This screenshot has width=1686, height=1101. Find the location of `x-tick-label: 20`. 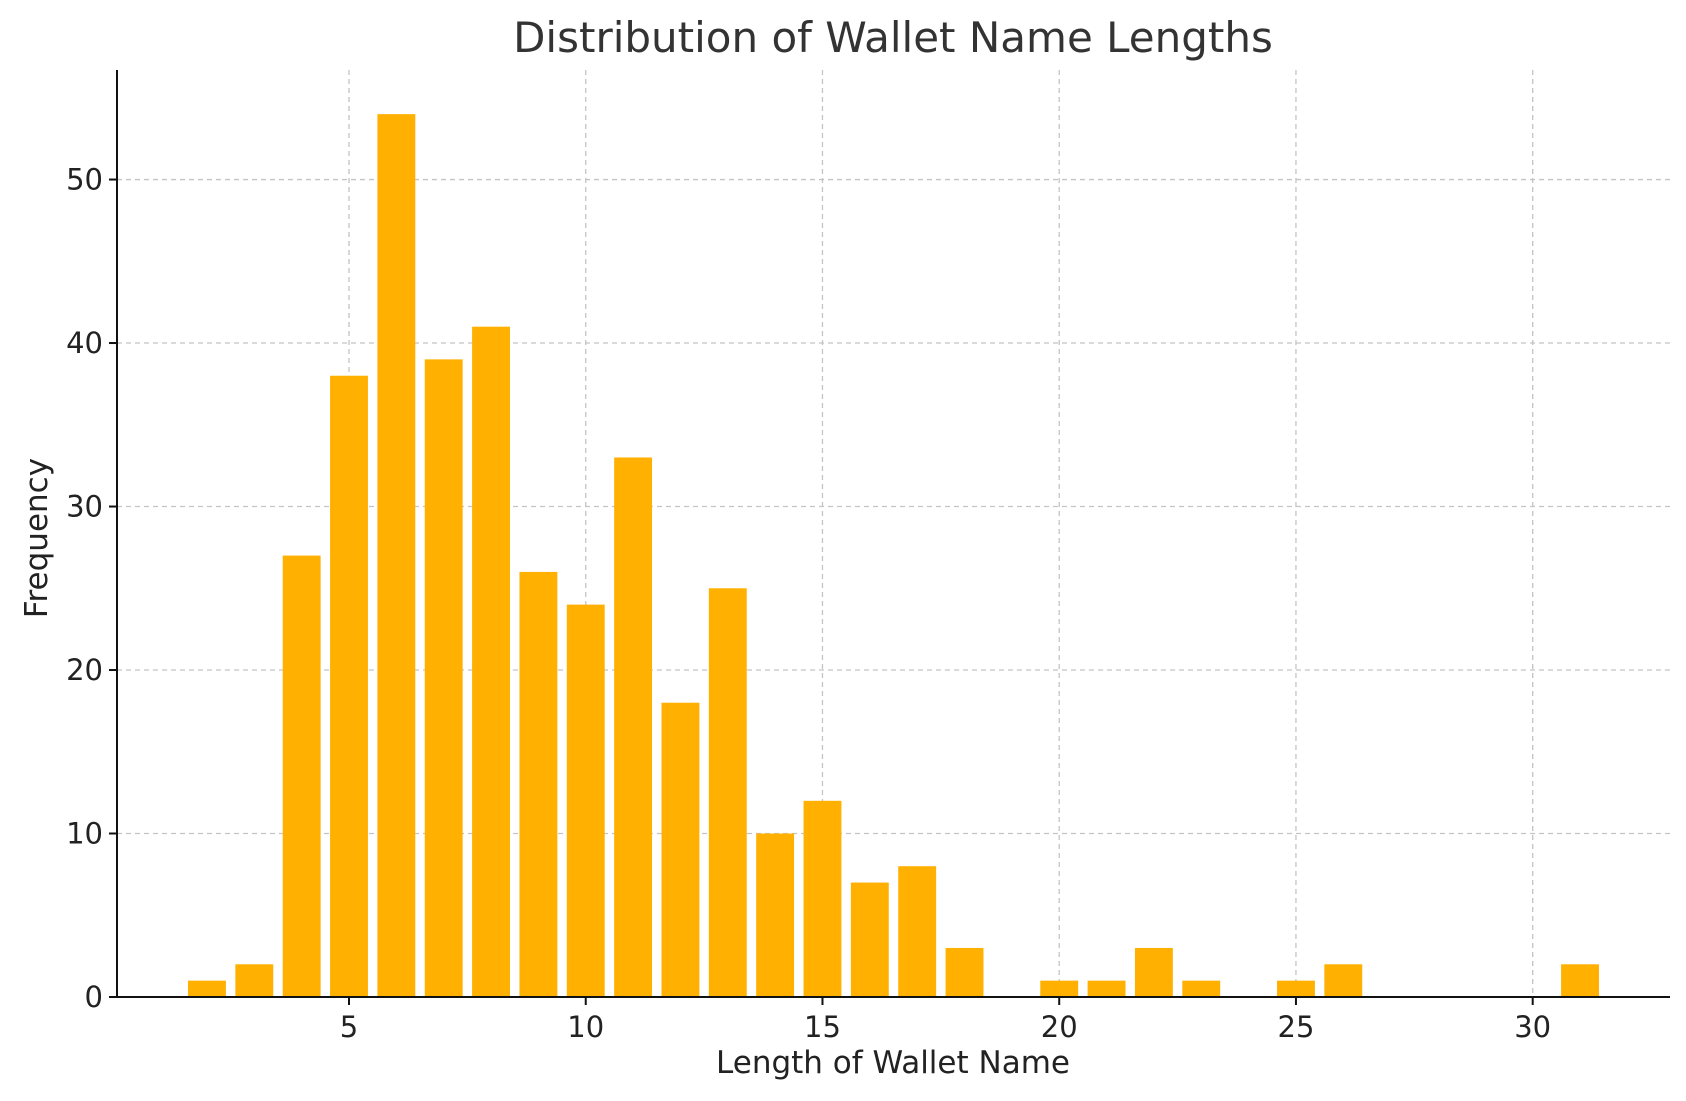

x-tick-label: 20 is located at coordinates (1059, 1027).